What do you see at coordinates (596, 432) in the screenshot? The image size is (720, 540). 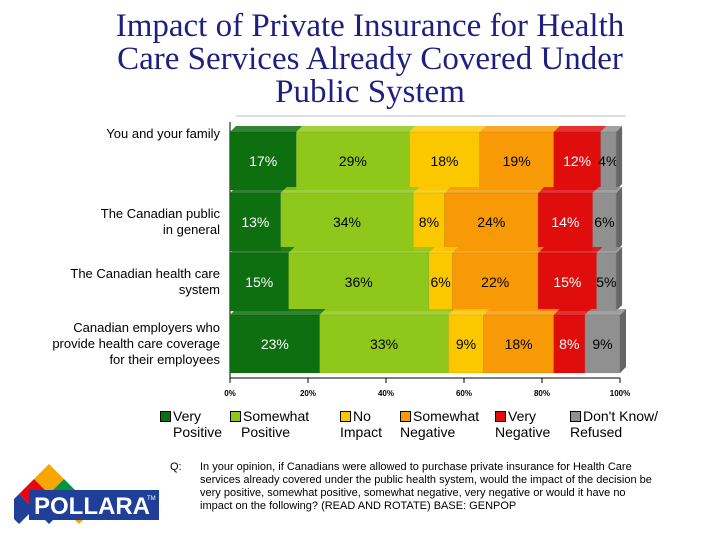 I see `legend-label-line-2: Refused` at bounding box center [596, 432].